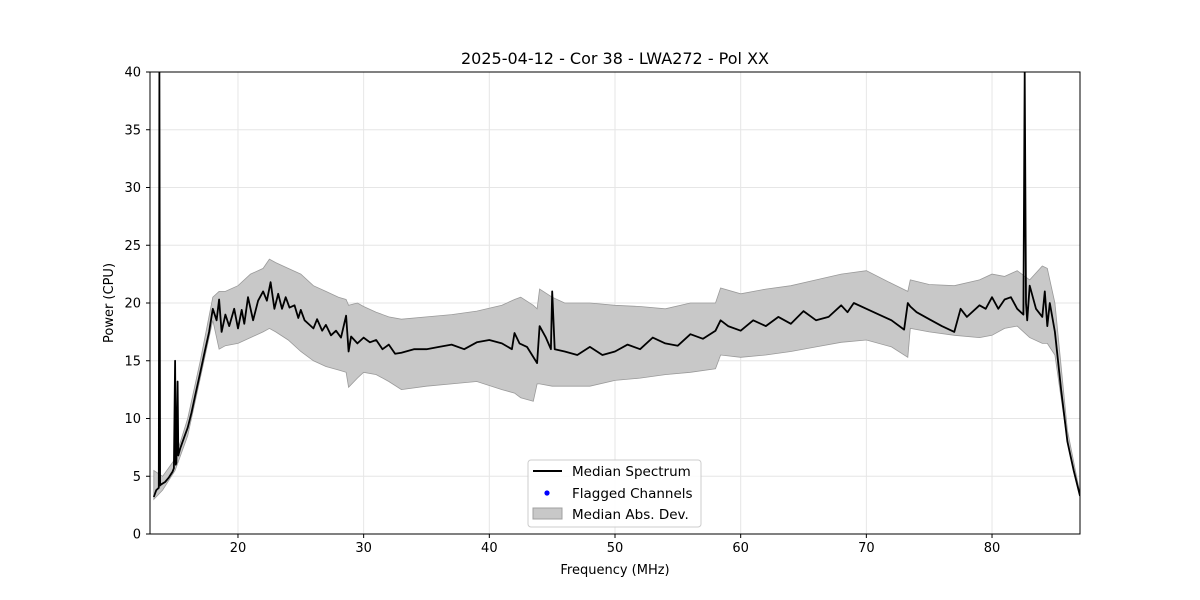 Image resolution: width=1200 pixels, height=600 pixels. What do you see at coordinates (109, 303) in the screenshot?
I see `y-axis-label: Power (CPU)` at bounding box center [109, 303].